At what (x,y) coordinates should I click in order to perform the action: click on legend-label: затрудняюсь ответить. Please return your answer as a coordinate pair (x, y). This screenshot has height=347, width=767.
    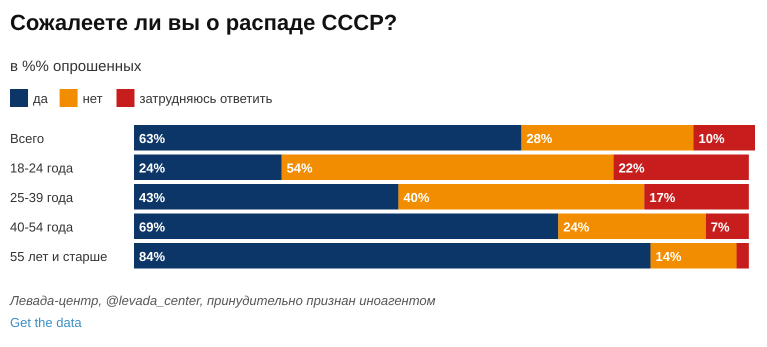
    Looking at the image, I should click on (206, 98).